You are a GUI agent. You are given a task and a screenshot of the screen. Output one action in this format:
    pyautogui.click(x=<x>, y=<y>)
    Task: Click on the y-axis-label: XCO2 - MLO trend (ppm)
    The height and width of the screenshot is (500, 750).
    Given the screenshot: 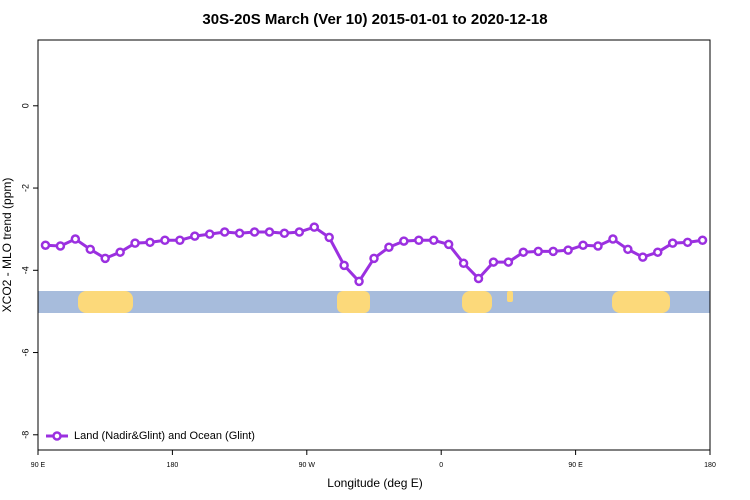 What is the action you would take?
    pyautogui.click(x=7, y=245)
    